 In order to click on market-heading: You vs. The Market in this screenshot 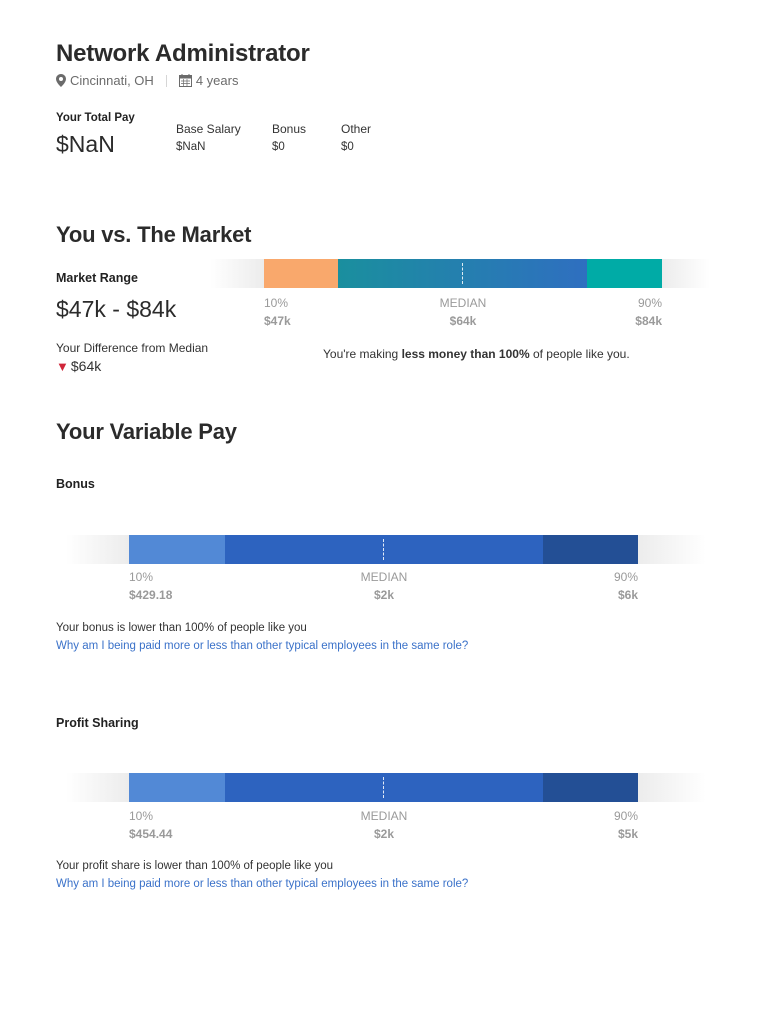, I will do `click(154, 234)`.